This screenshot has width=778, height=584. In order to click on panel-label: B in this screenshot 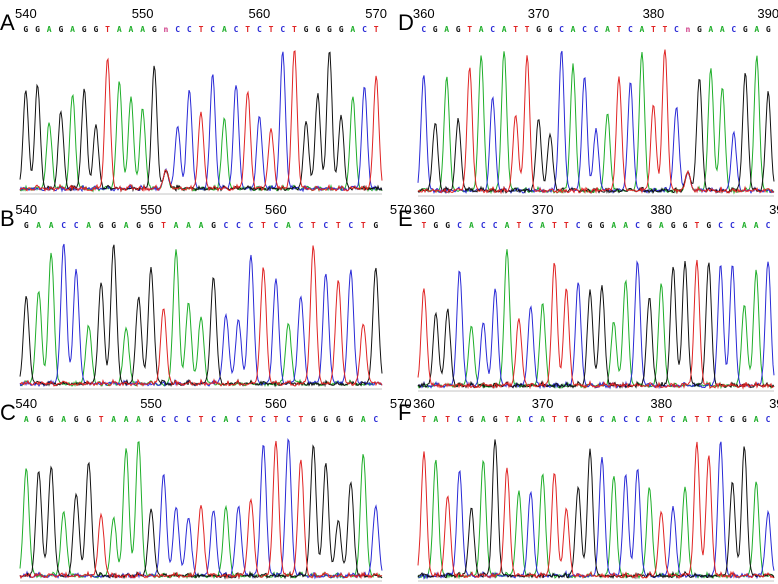, I will do `click(7, 218)`.